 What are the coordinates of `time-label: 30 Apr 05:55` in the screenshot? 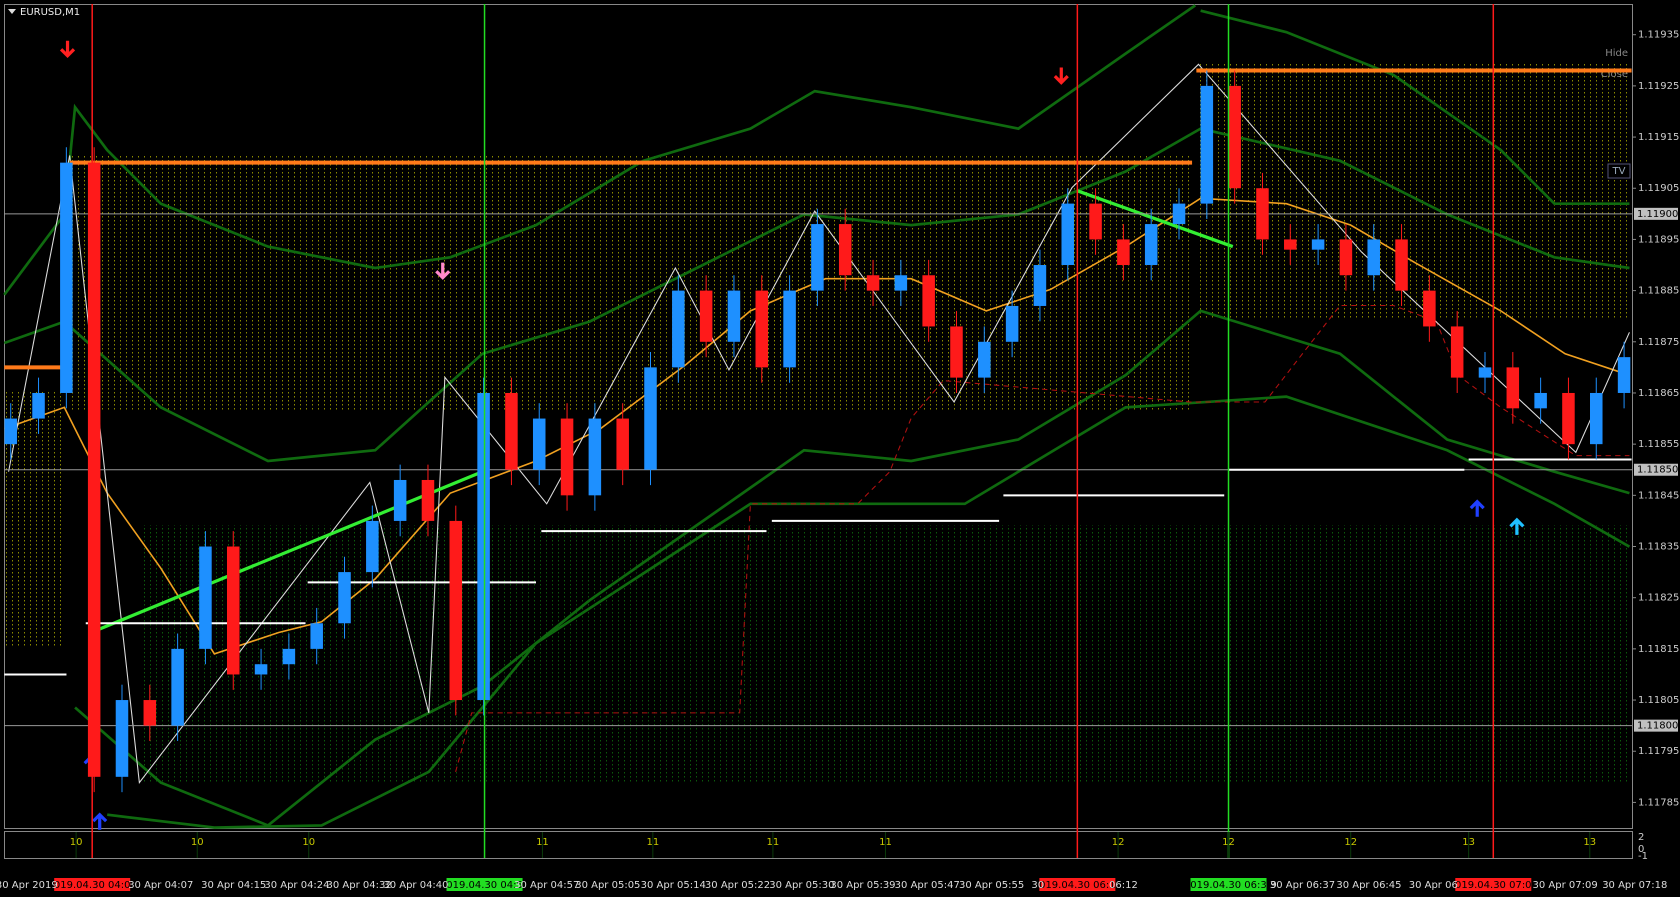 It's located at (991, 885).